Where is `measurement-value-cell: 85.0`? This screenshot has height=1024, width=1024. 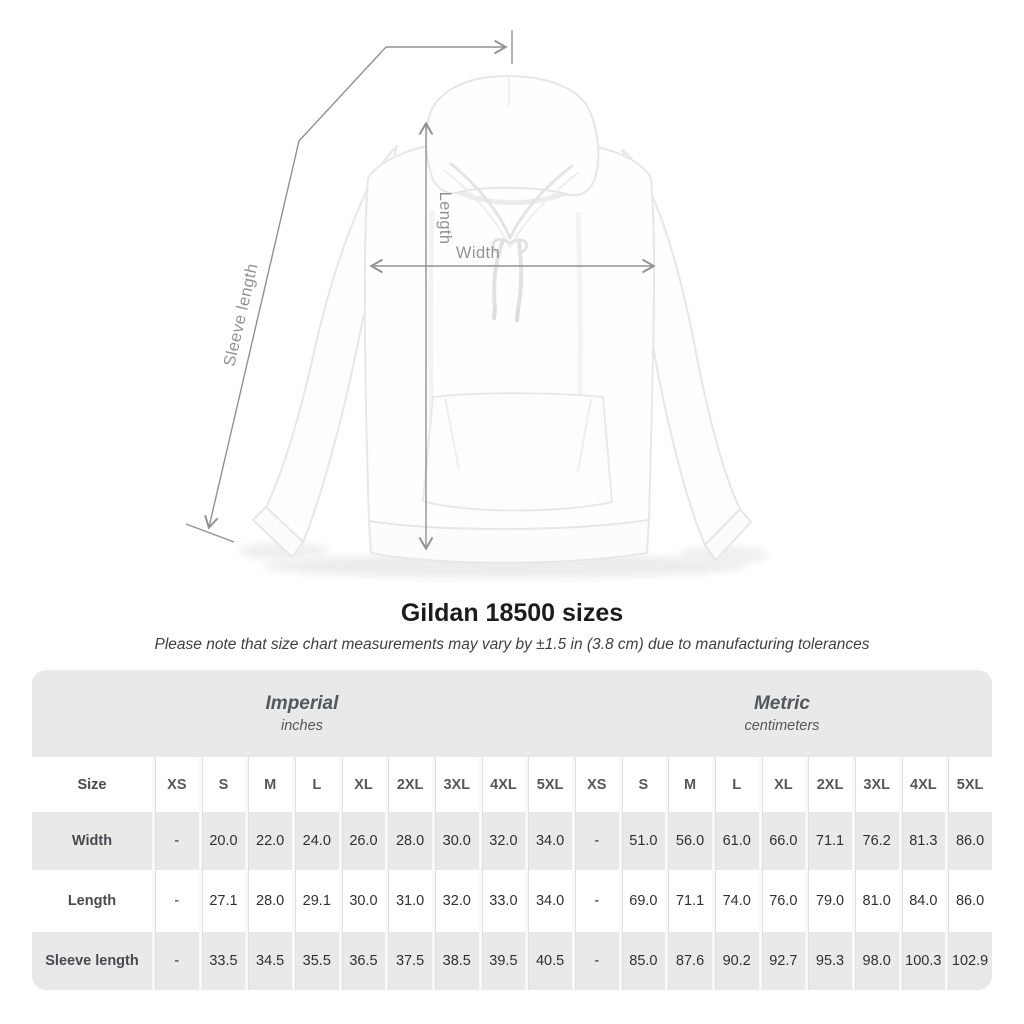
measurement-value-cell: 85.0 is located at coordinates (642, 961).